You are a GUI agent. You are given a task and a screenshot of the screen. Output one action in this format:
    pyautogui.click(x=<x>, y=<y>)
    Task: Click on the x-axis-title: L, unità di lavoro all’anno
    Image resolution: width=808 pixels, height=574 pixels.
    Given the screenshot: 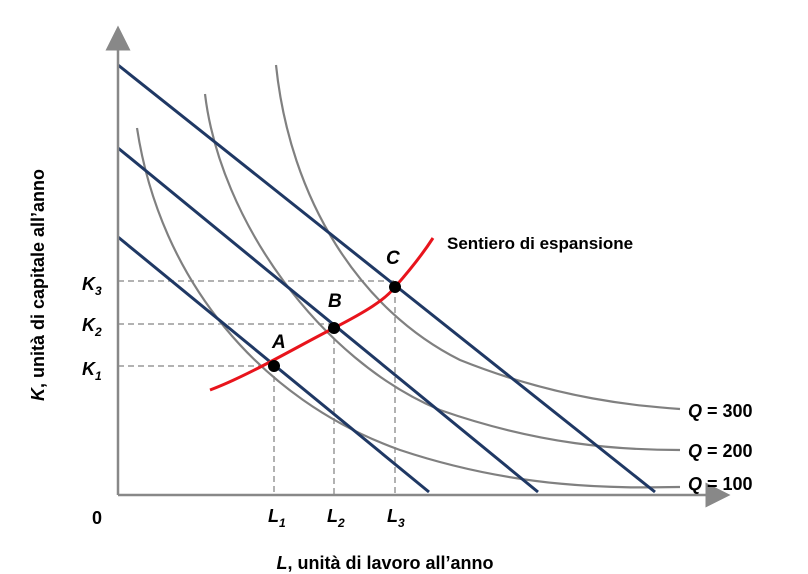 What is the action you would take?
    pyautogui.click(x=384, y=563)
    